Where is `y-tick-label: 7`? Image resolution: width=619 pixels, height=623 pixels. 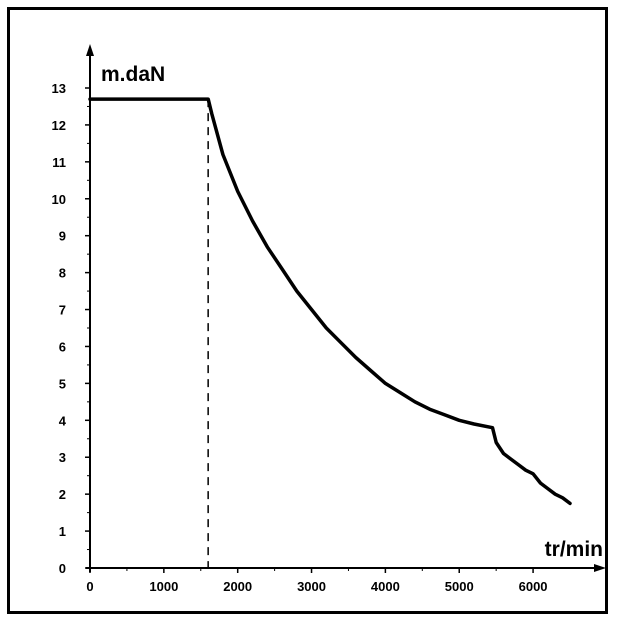 y-tick-label: 7 is located at coordinates (62, 310).